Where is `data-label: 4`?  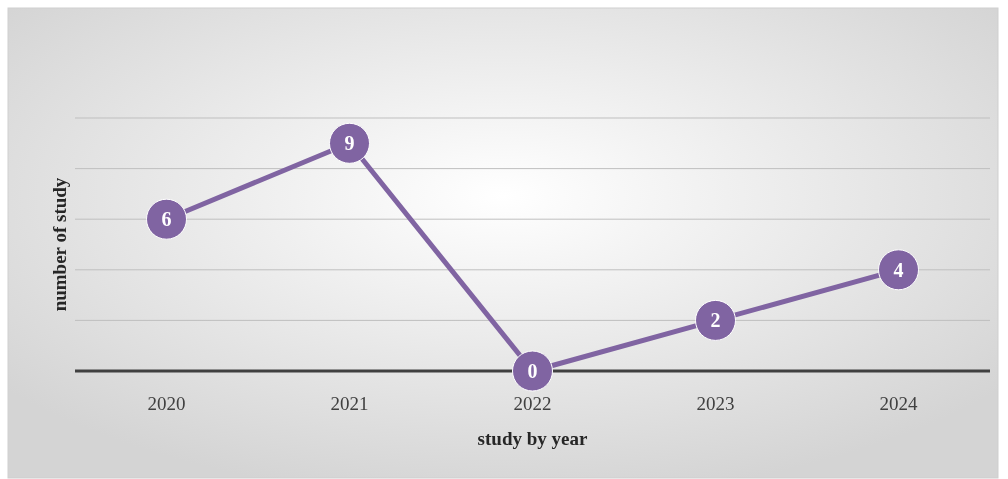
data-label: 4 is located at coordinates (898, 269).